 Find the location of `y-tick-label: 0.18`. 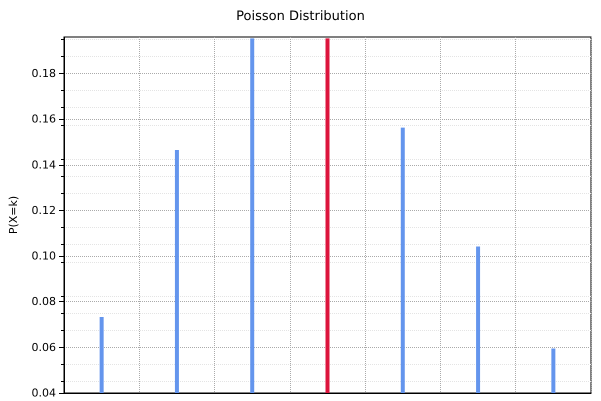

y-tick-label: 0.18 is located at coordinates (44, 73).